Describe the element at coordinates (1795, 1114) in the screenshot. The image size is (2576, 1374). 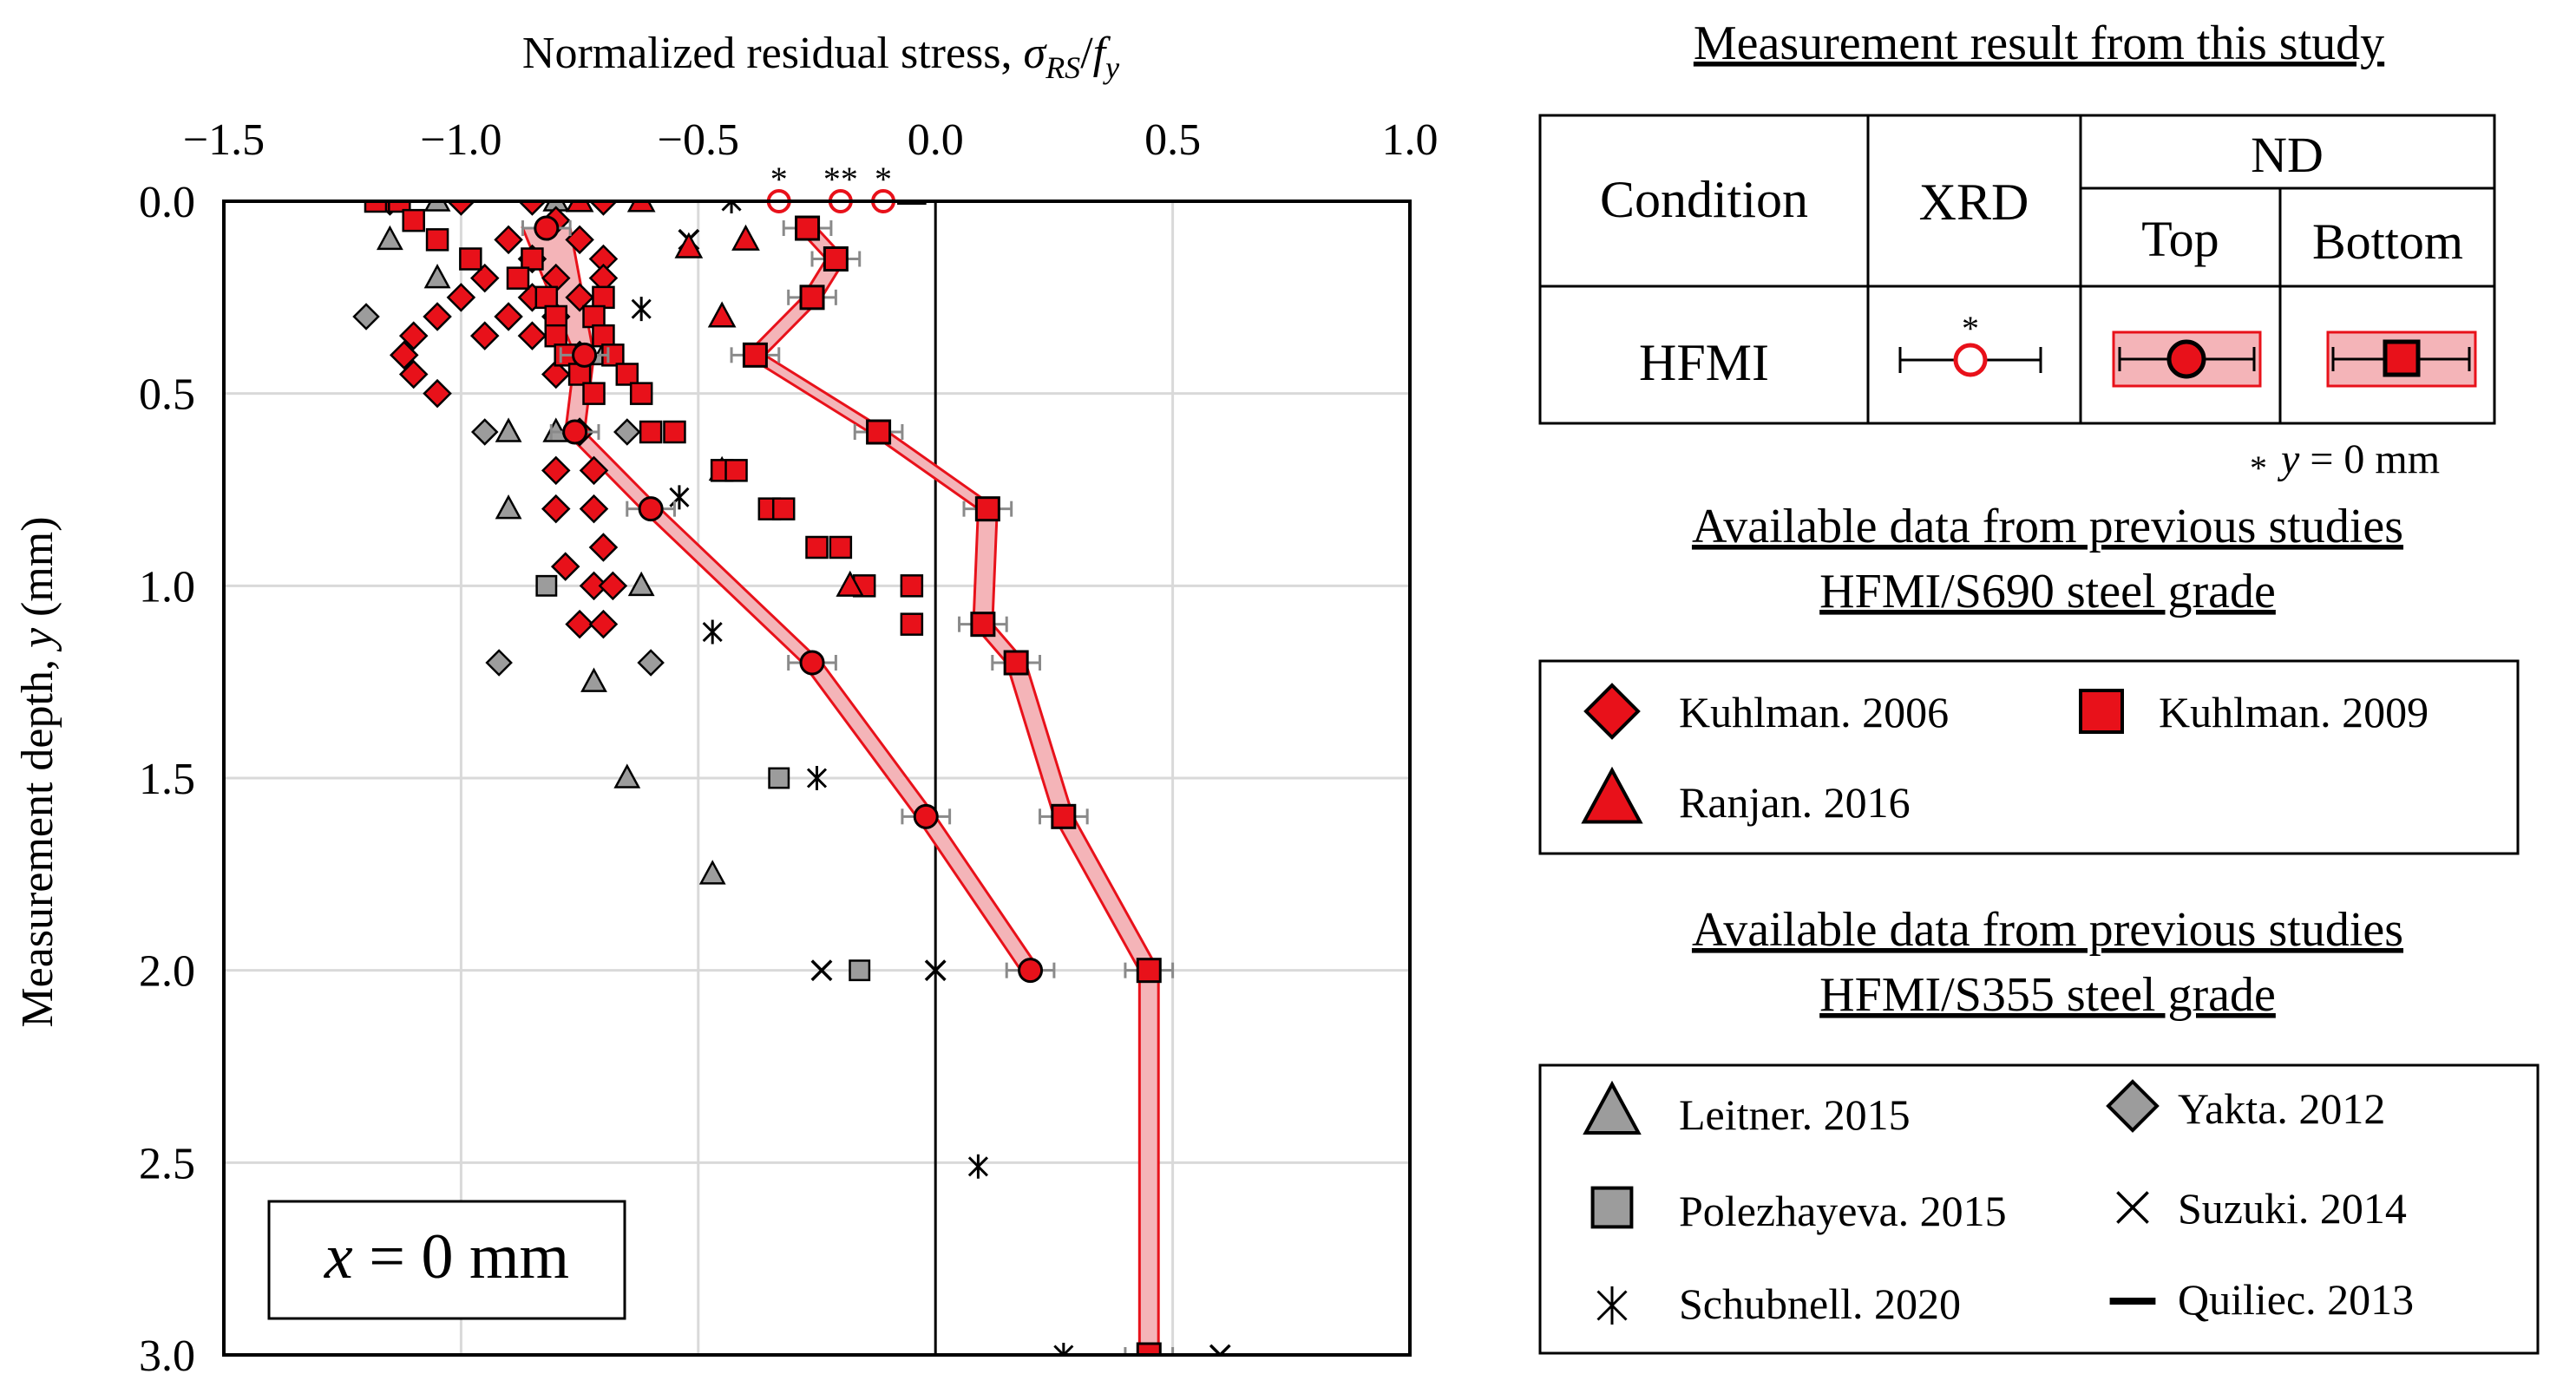
I see `legend-label-leitner: Leitner. 2015` at that location.